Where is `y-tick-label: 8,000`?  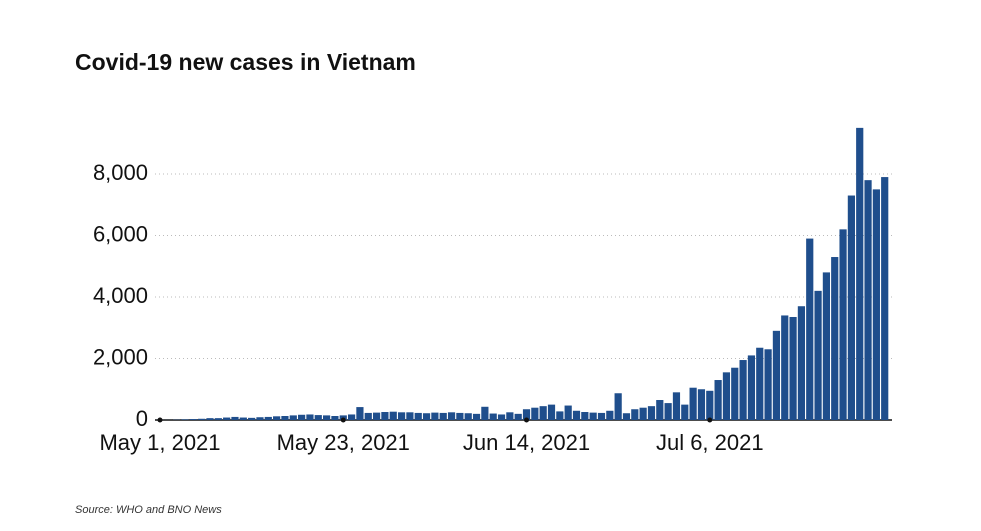 y-tick-label: 8,000 is located at coordinates (120, 172).